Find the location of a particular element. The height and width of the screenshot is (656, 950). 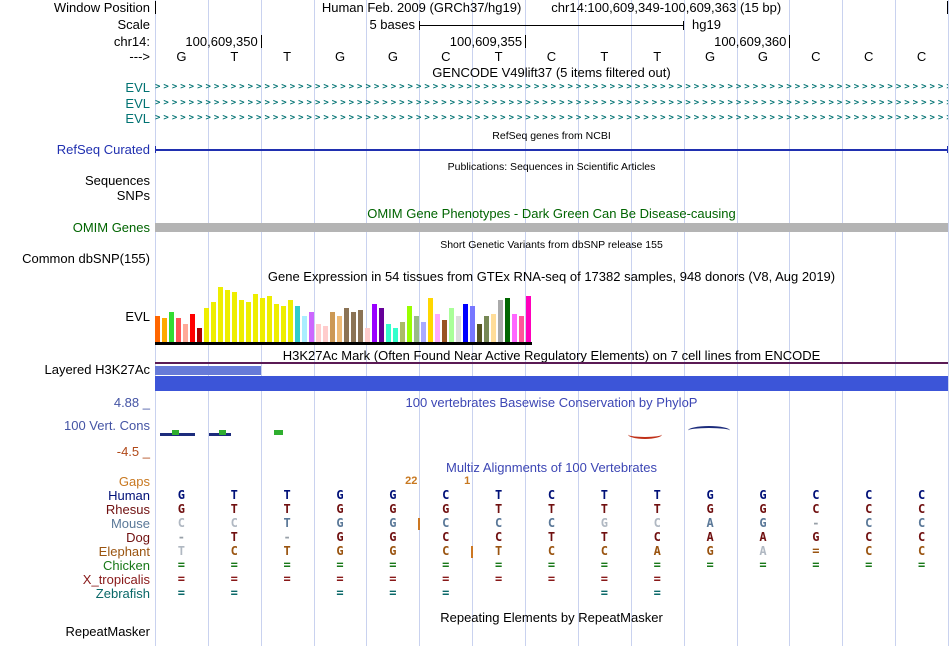

species-label-mouse: Mouse is located at coordinates (130, 523).